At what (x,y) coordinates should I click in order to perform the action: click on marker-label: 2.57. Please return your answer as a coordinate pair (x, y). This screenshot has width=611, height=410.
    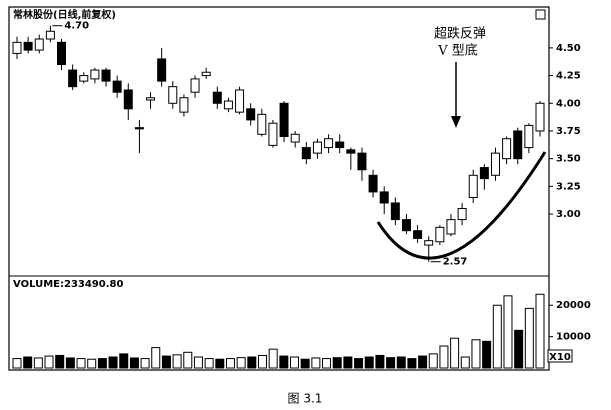
    Looking at the image, I should click on (455, 262).